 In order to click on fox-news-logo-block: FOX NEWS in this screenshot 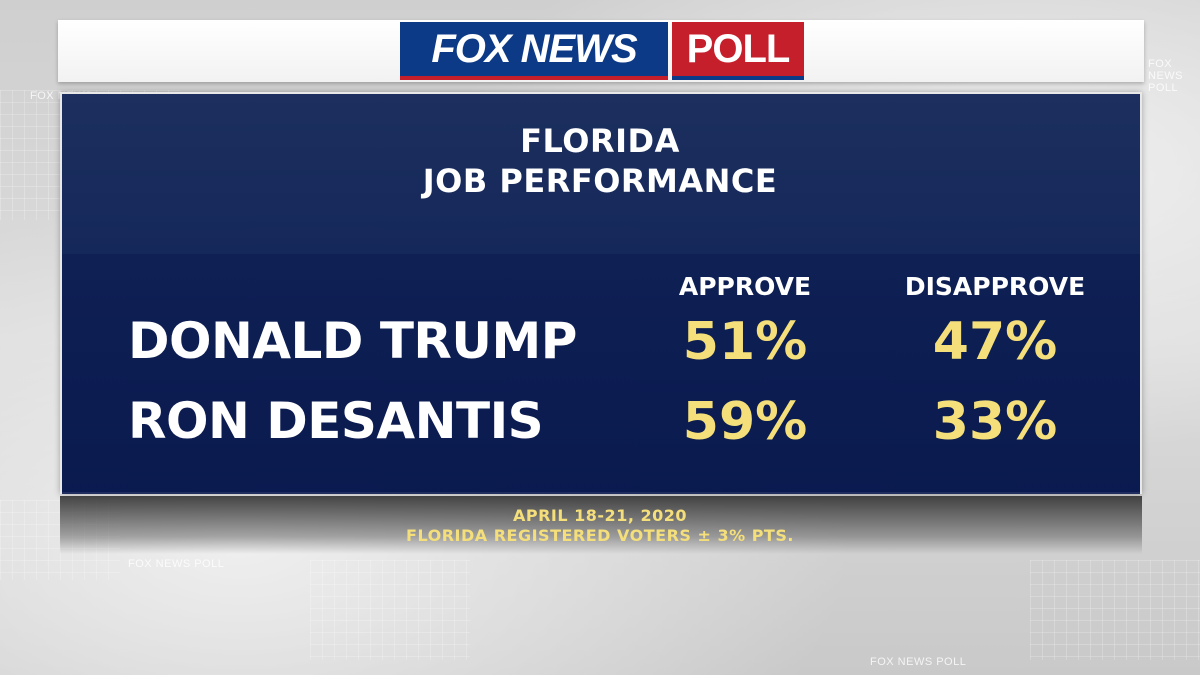, I will do `click(534, 51)`.